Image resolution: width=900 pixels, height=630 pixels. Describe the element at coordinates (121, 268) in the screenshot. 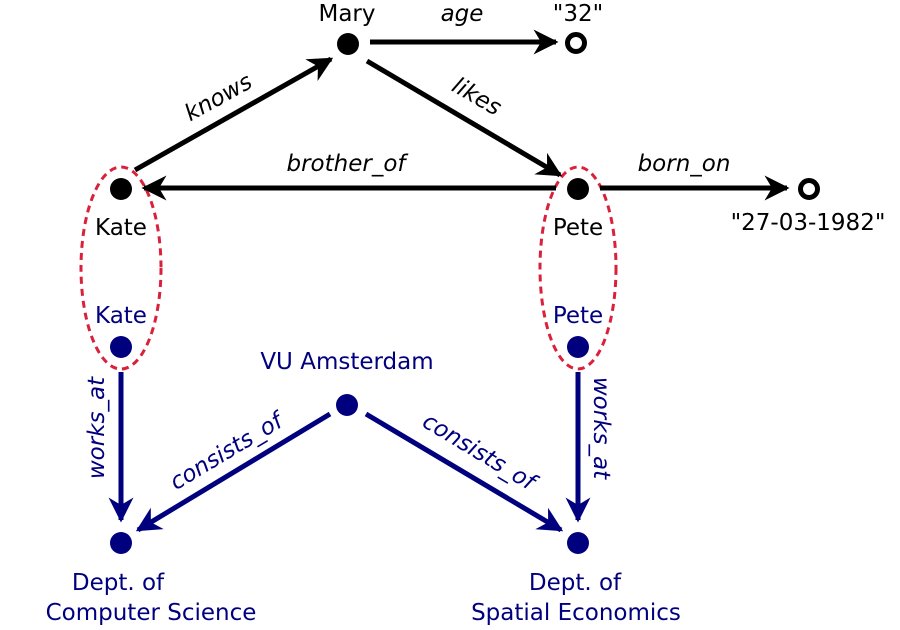

I see `kate-identity-ellipse` at that location.